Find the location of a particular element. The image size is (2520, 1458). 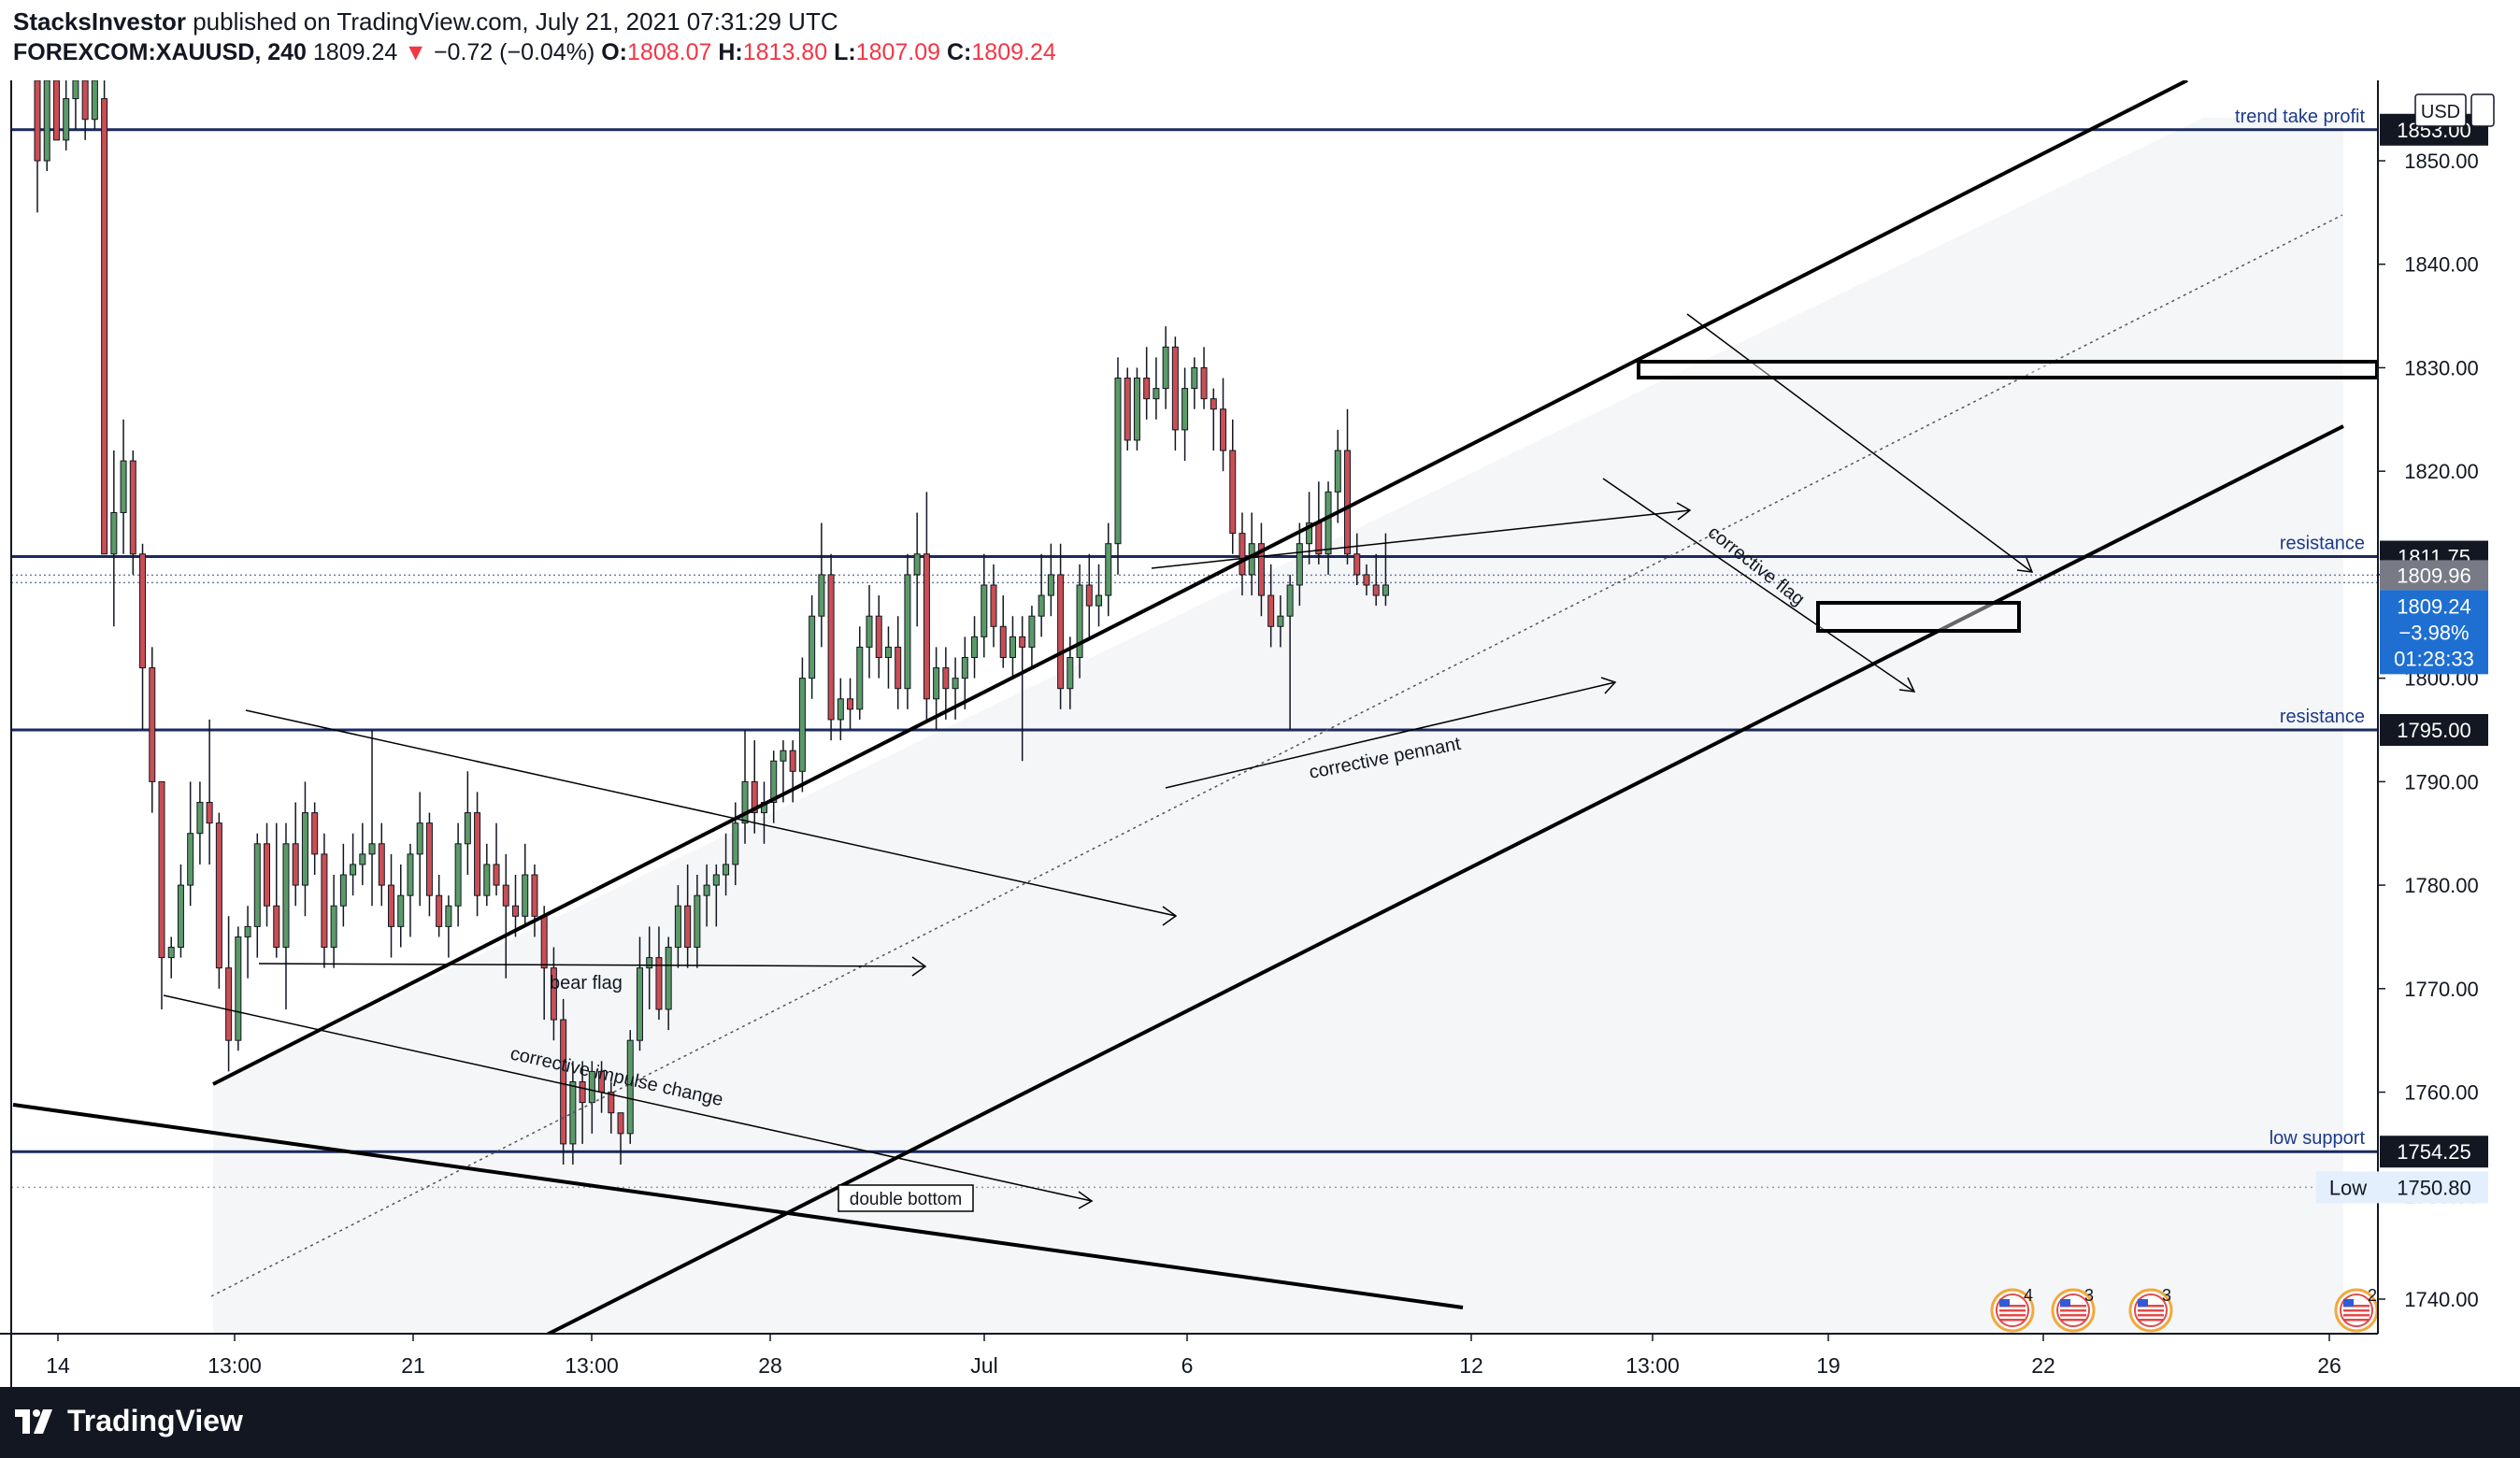

demand-zone-box is located at coordinates (1918, 617).